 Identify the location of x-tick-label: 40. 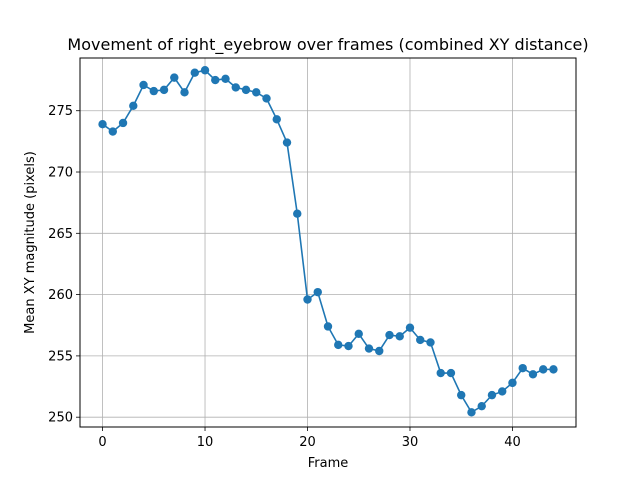
(512, 442).